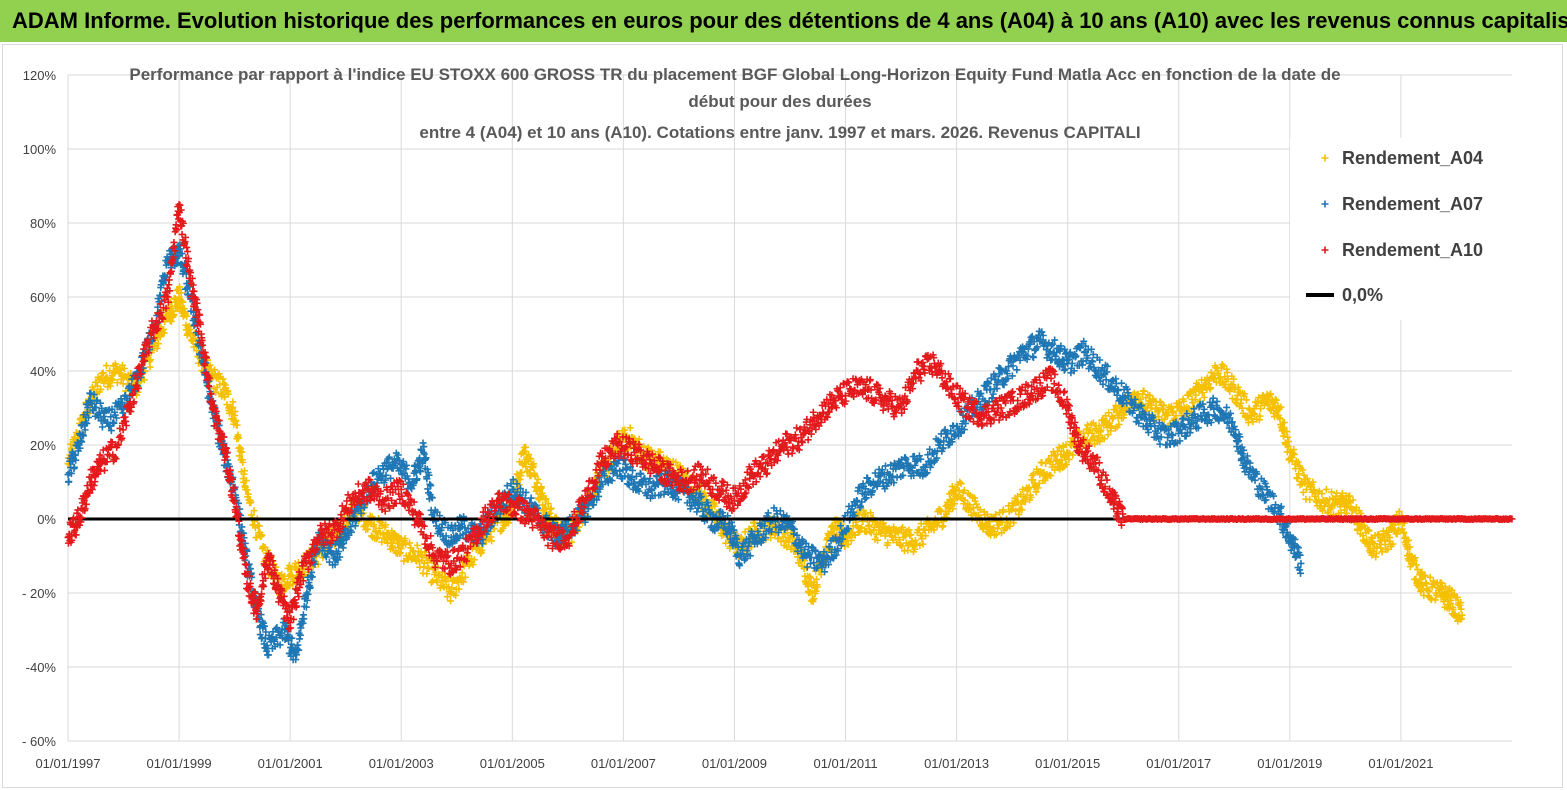 The image size is (1567, 790). What do you see at coordinates (40, 75) in the screenshot?
I see `y-tick-label: 120%` at bounding box center [40, 75].